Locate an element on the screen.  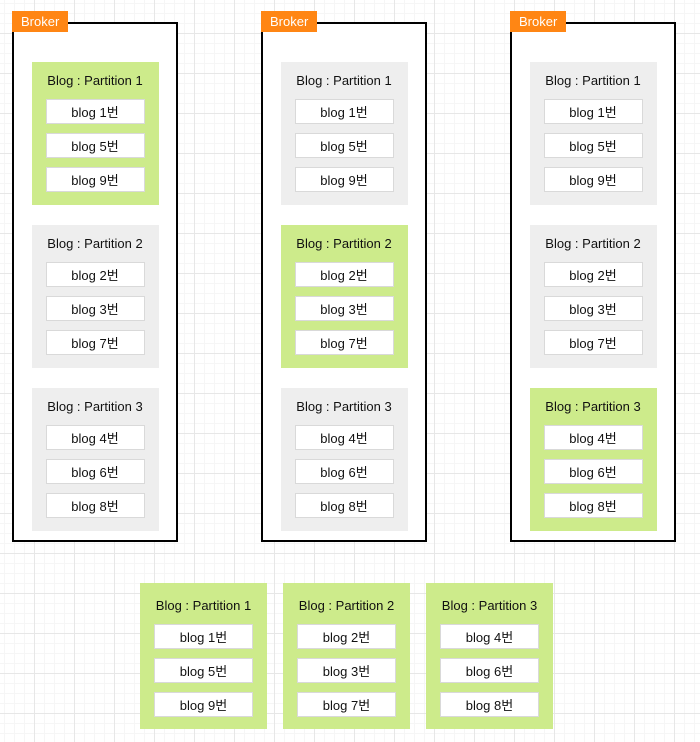
broker-2-partition-1: Blog : Partition 1 blog 1번 blog 5번 blog 9번 is located at coordinates (344, 133).